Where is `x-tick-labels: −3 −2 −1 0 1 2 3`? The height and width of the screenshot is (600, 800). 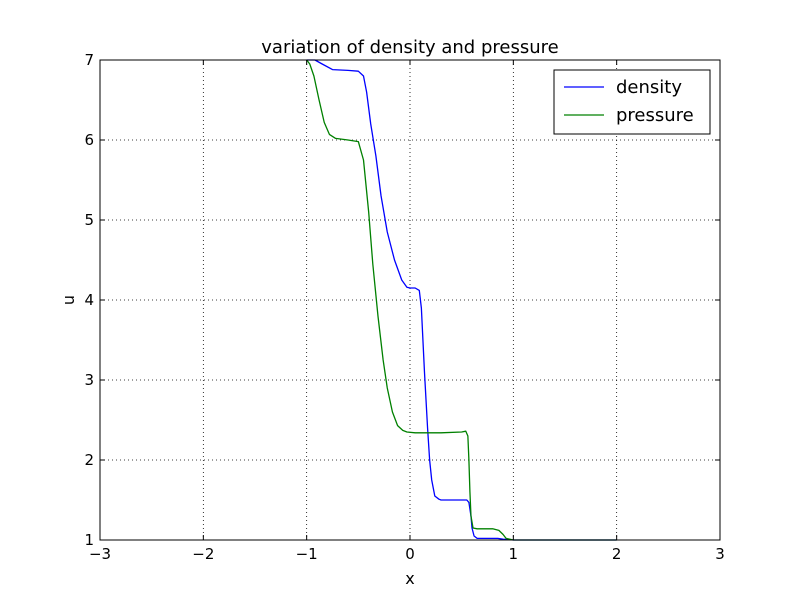
x-tick-labels: −3 −2 −1 0 1 2 3 is located at coordinates (407, 554).